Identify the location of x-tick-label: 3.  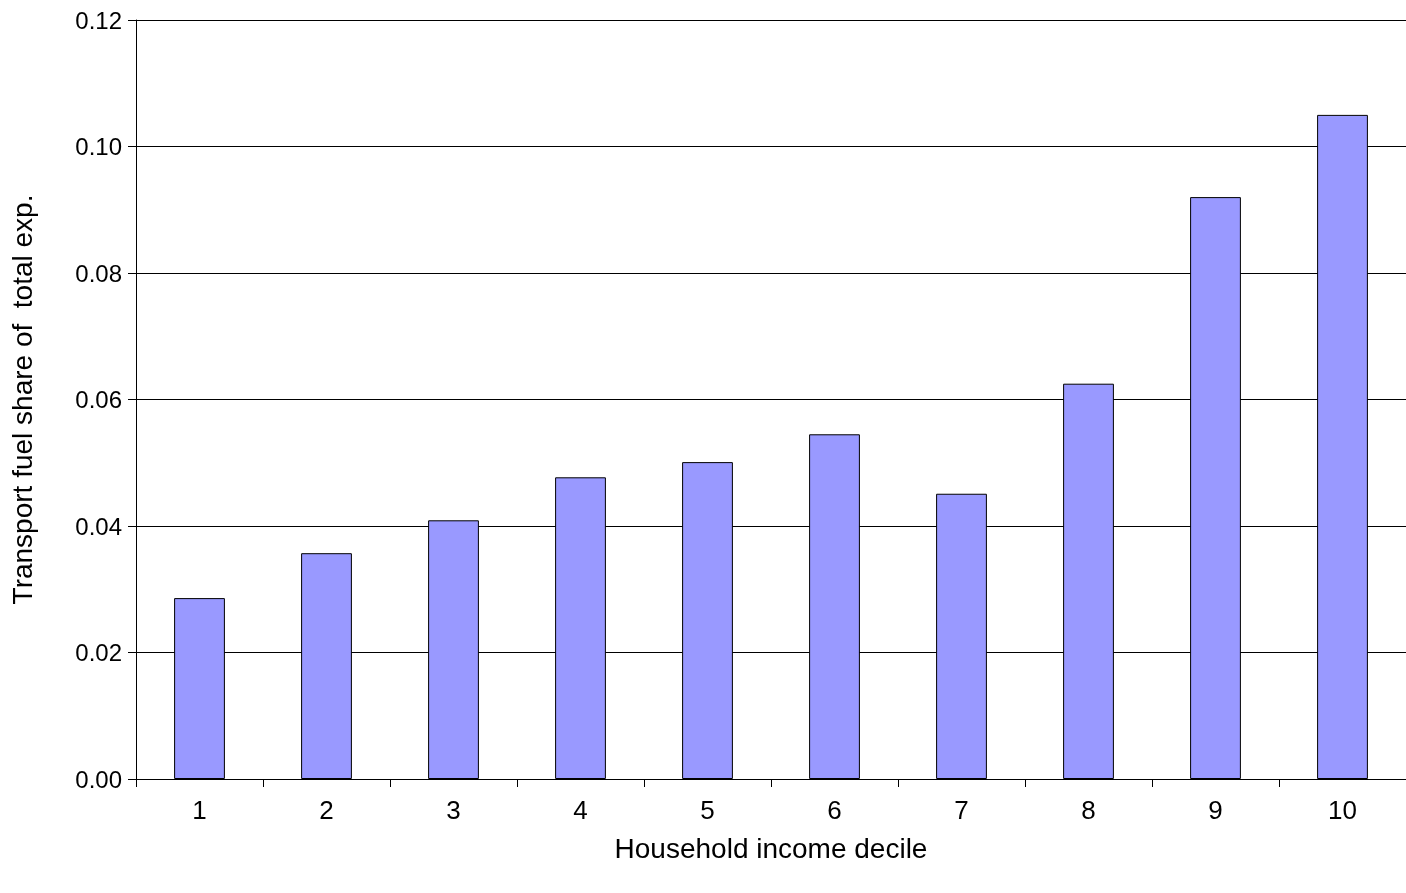
(453, 810).